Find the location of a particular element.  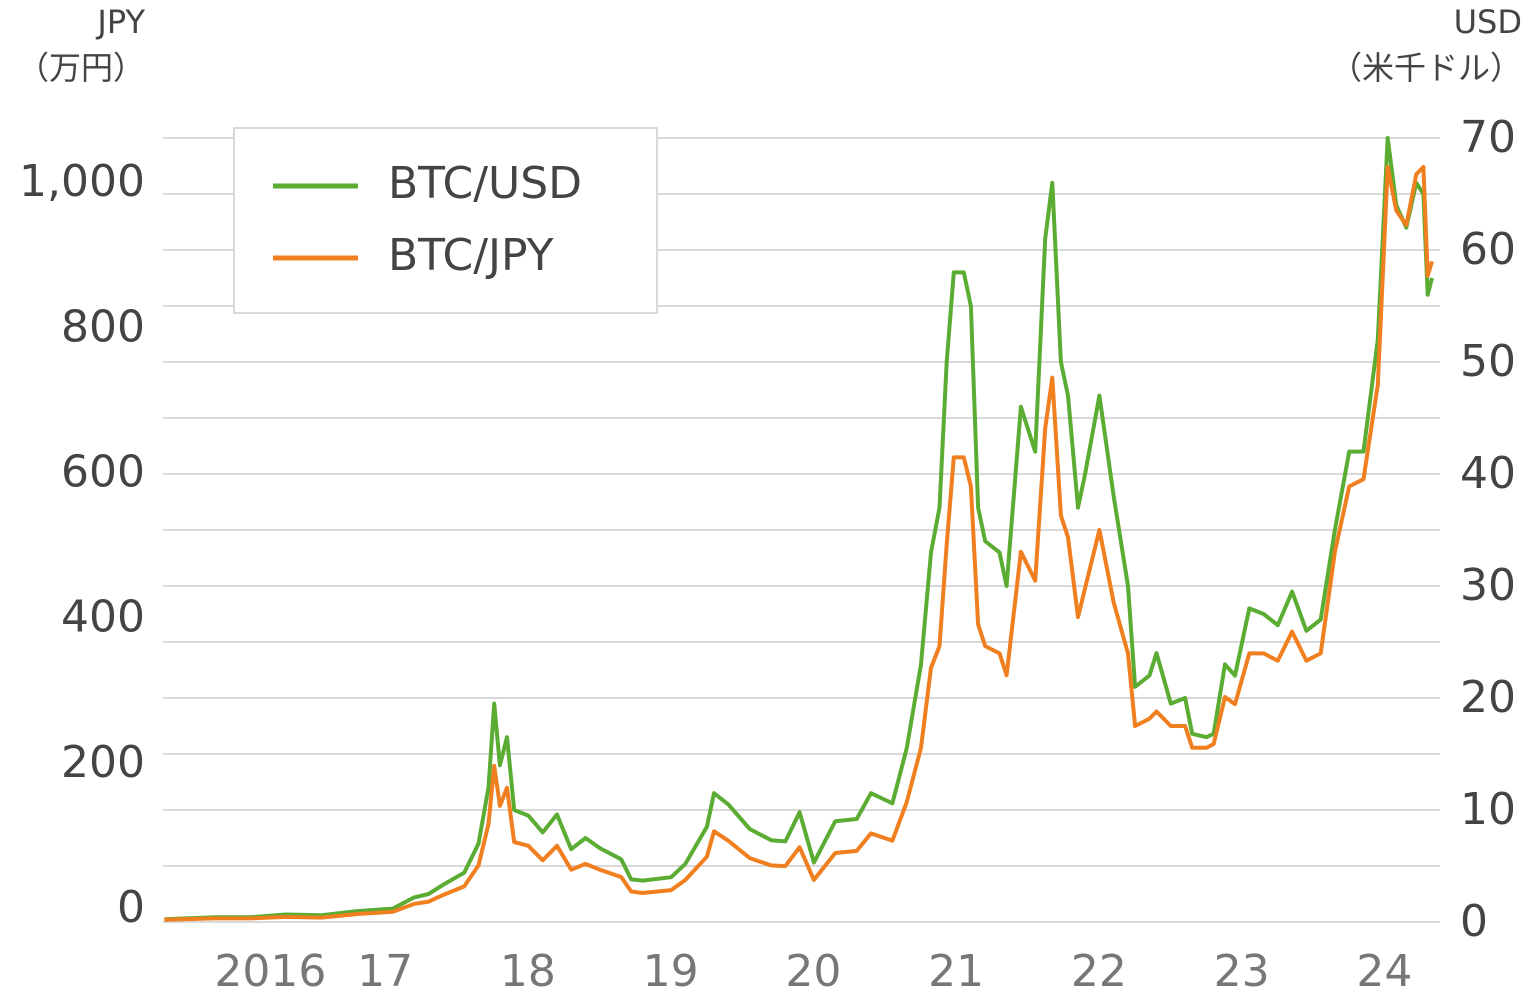

x-tick-label: 22 is located at coordinates (1099, 971).